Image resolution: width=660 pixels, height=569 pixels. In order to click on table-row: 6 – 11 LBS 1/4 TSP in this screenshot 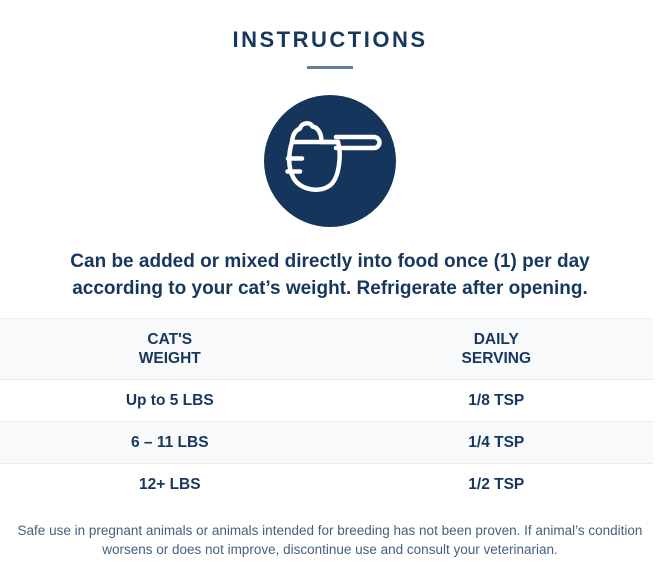, I will do `click(326, 443)`.